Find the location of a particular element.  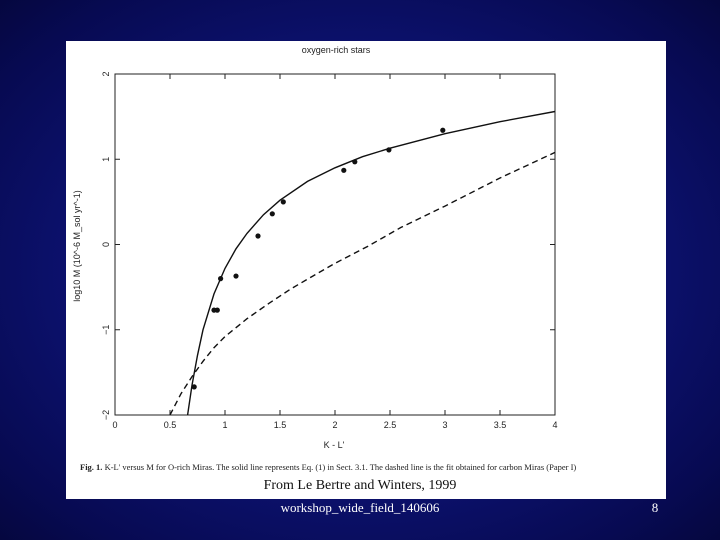

x-tick-label: 4 is located at coordinates (554, 425).